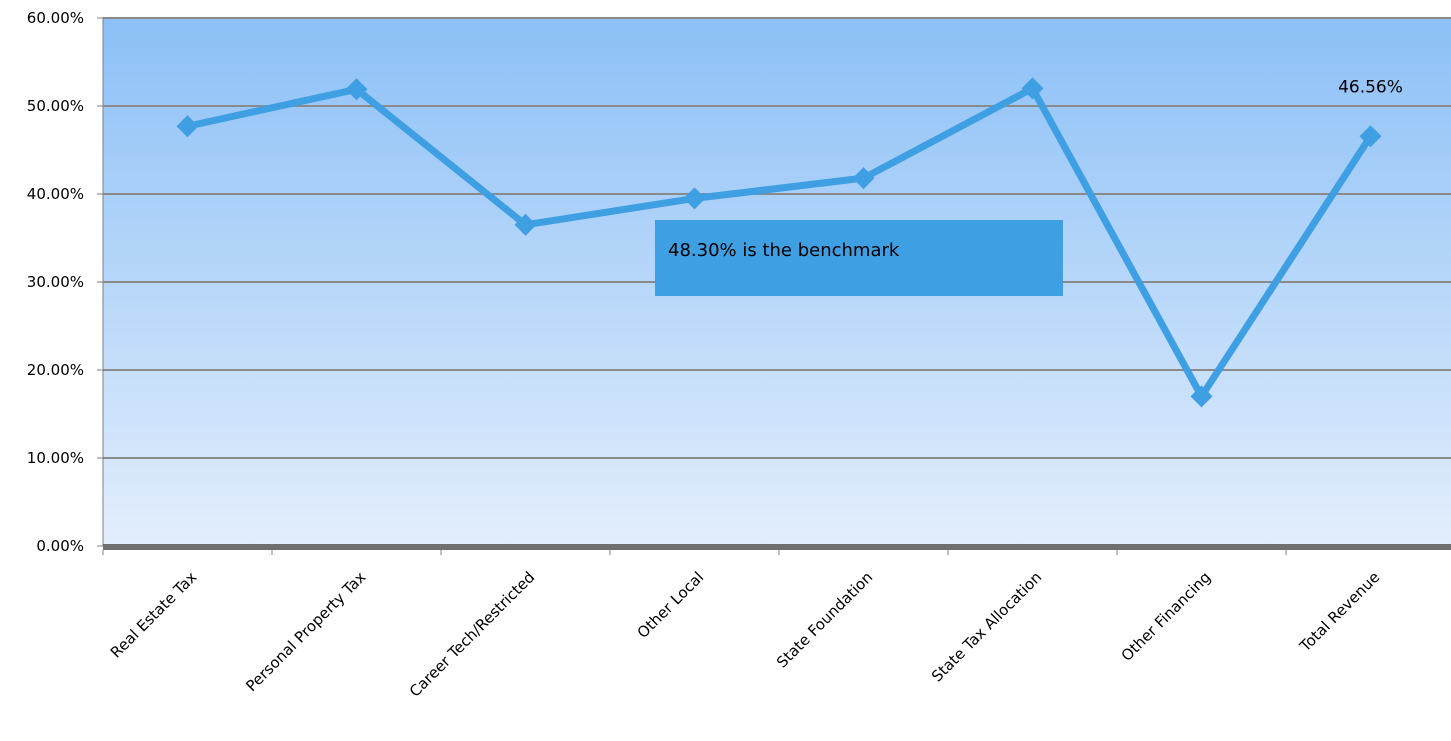 This screenshot has width=1451, height=741. I want to click on y-tick-label: 0.00%, so click(60, 546).